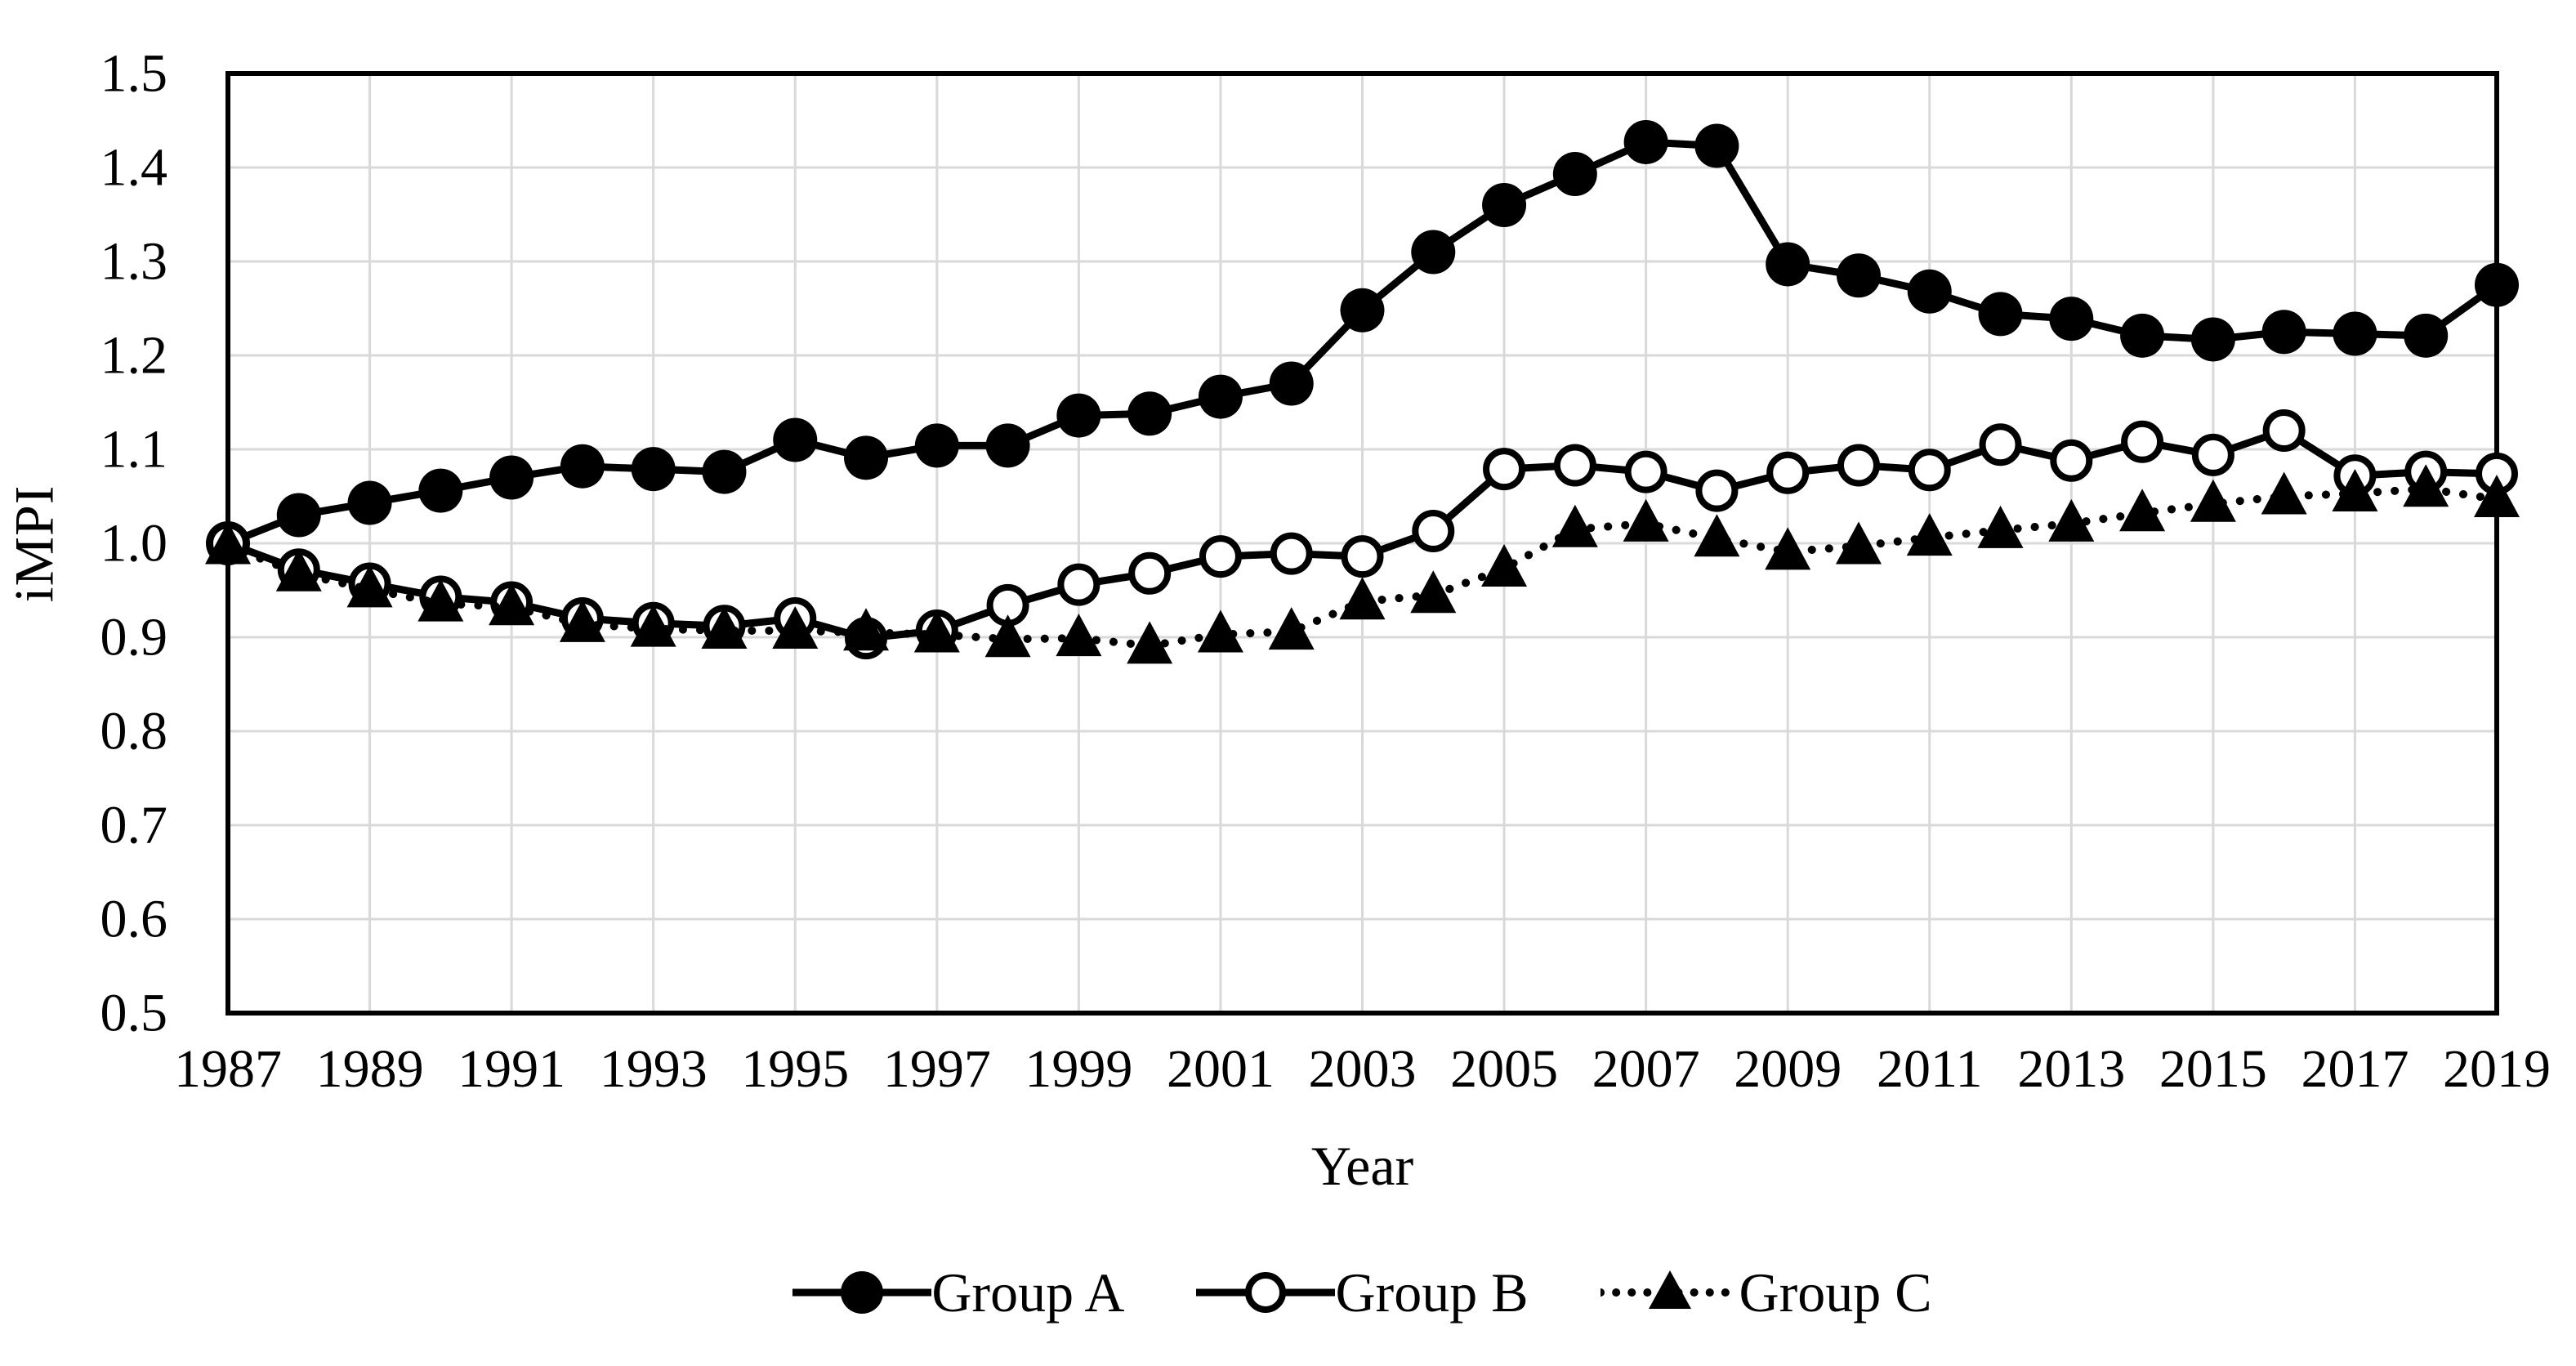 The height and width of the screenshot is (1366, 2576). Describe the element at coordinates (134, 825) in the screenshot. I see `y-tick-label: 0.7` at that location.